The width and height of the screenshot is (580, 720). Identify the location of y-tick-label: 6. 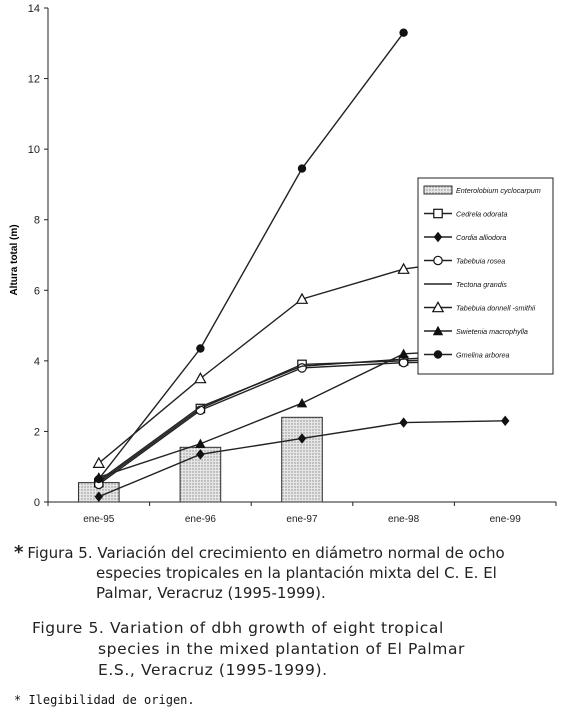
(37, 291).